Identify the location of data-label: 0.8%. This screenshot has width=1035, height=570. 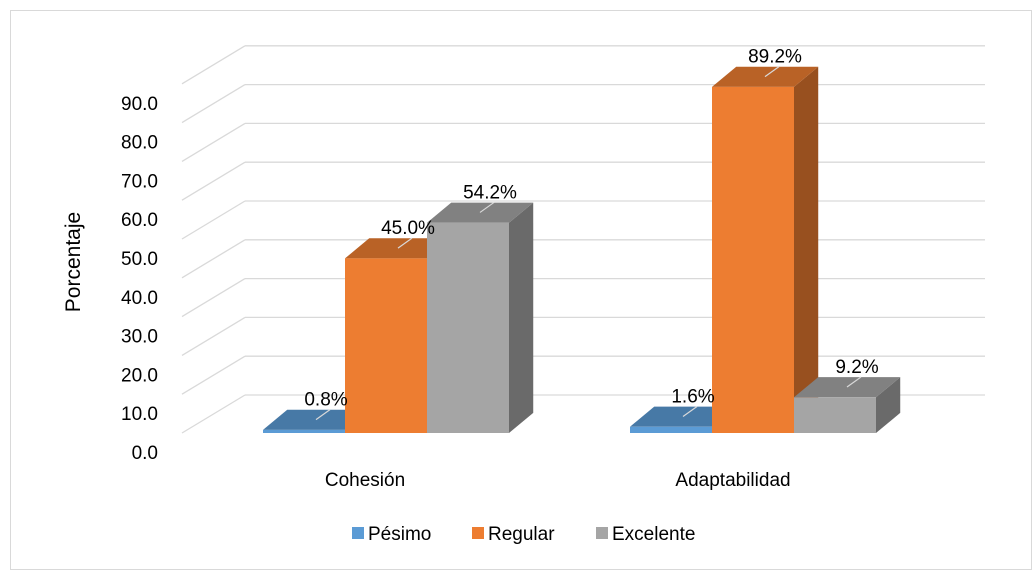
(325, 400).